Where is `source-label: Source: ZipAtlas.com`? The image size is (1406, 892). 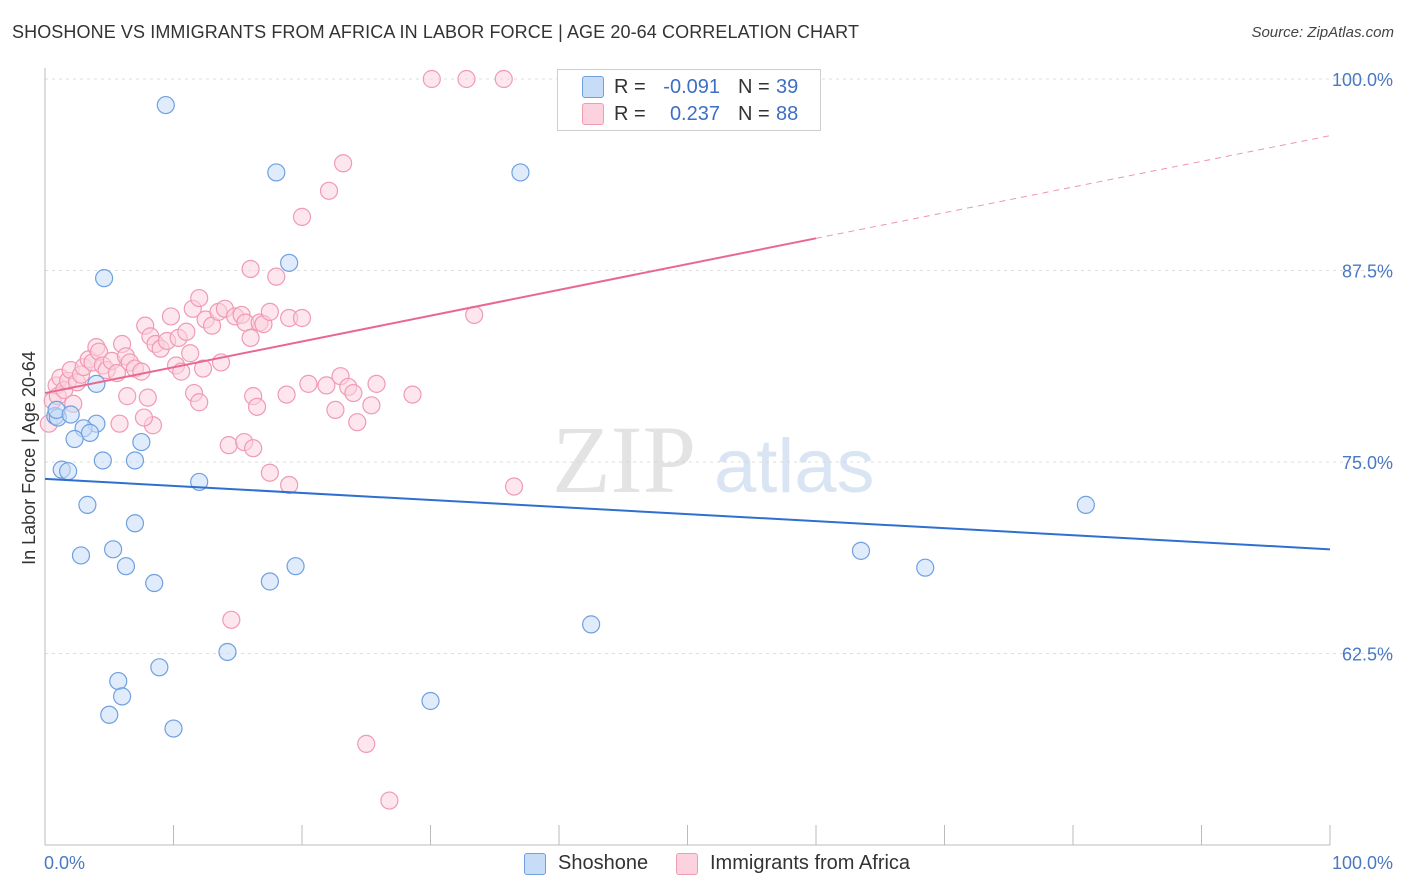
source-label: Source: ZipAtlas.com is located at coordinates (1322, 32).